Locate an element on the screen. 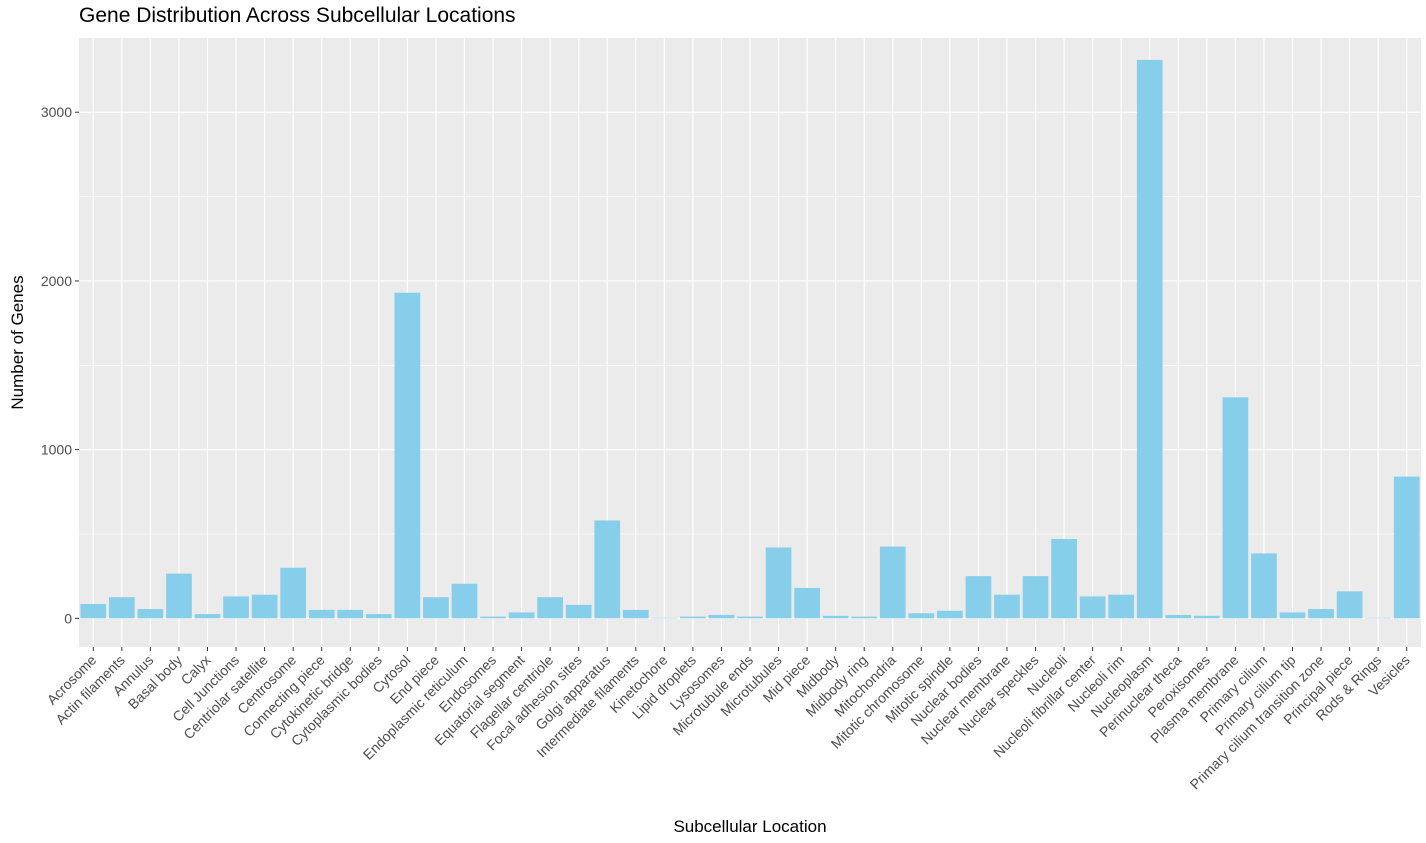 The width and height of the screenshot is (1426, 843). y-tick-label: 3000 is located at coordinates (56, 112).